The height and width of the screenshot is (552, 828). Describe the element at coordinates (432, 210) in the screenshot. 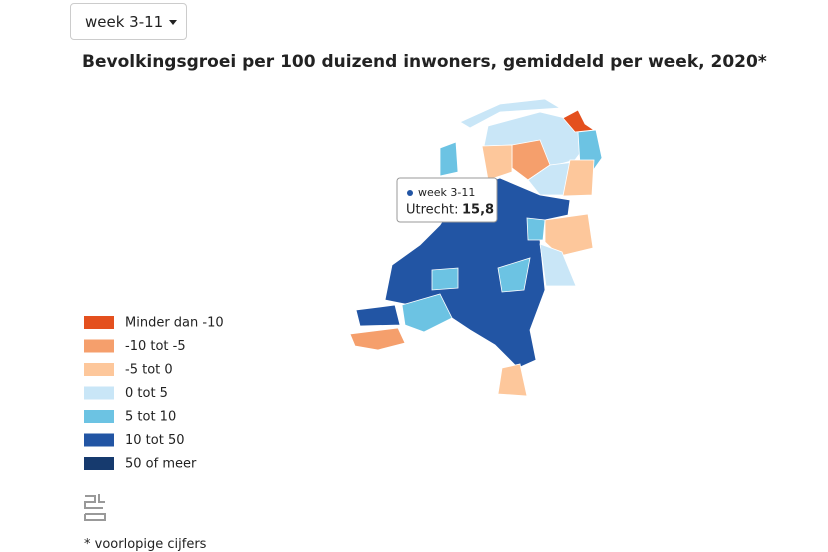

I see `tooltip-region: Utrecht:` at that location.